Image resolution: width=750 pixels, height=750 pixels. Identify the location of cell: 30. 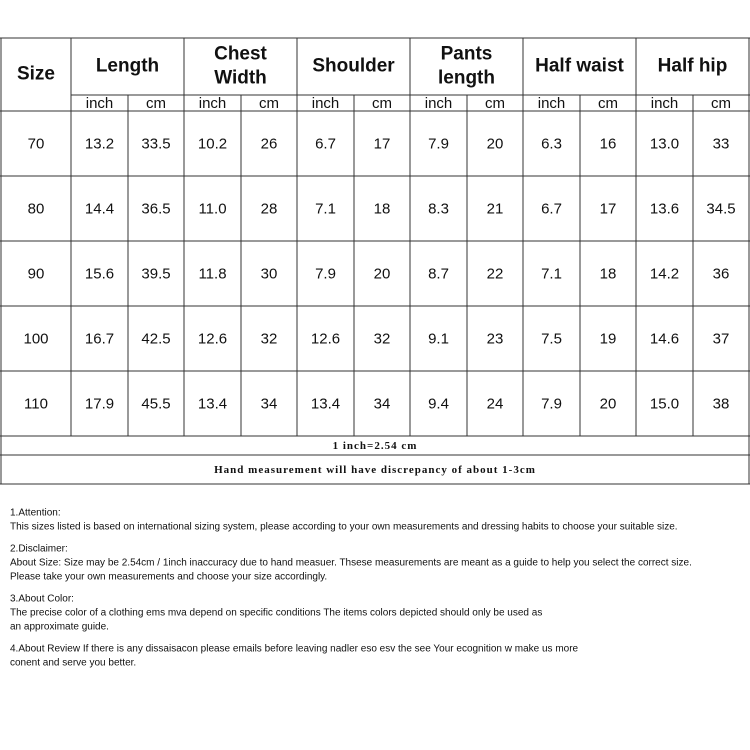
(269, 273).